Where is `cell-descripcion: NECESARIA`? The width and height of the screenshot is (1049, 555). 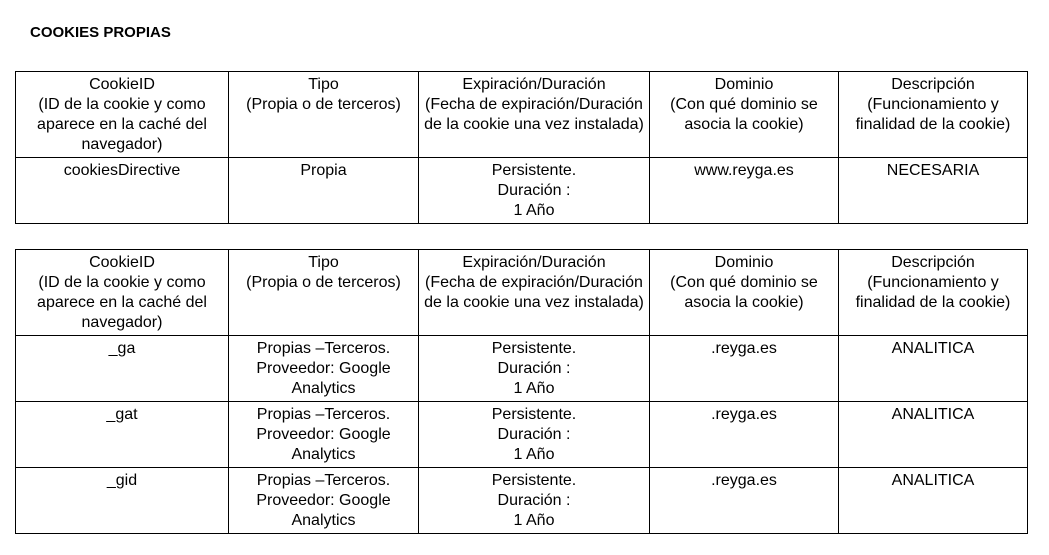
cell-descripcion: NECESARIA is located at coordinates (933, 190).